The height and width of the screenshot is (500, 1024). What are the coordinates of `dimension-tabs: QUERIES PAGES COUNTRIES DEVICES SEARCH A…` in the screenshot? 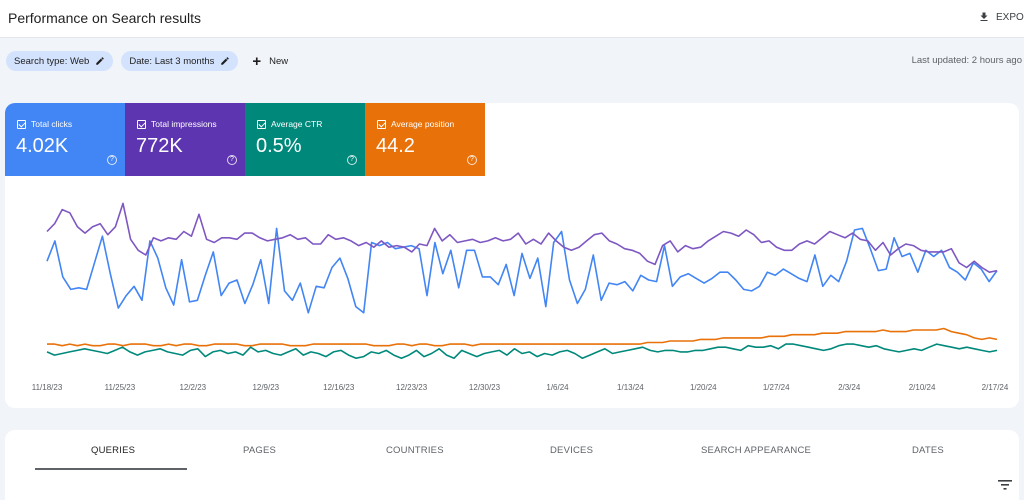 It's located at (512, 465).